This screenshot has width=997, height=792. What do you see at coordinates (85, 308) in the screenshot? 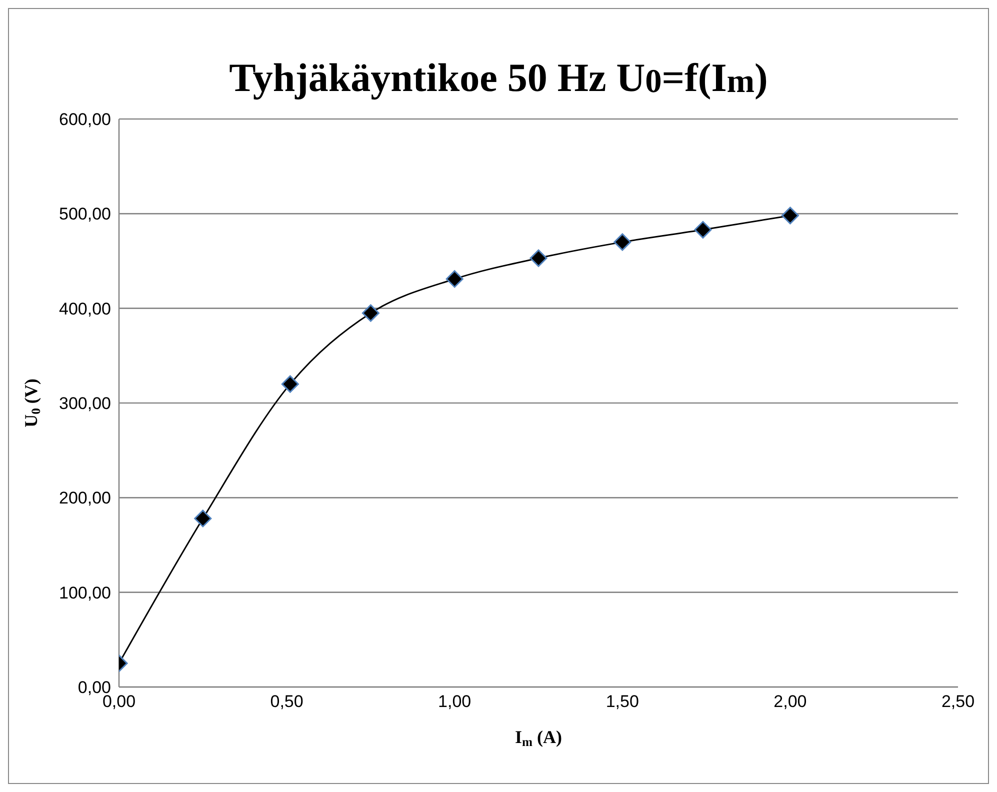
I see `y-tick-label: 400,00` at bounding box center [85, 308].